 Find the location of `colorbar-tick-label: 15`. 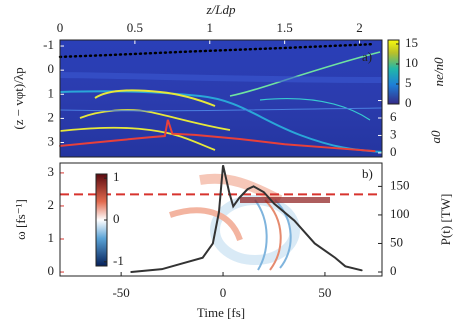

colorbar-tick-label: 15 is located at coordinates (411, 42).